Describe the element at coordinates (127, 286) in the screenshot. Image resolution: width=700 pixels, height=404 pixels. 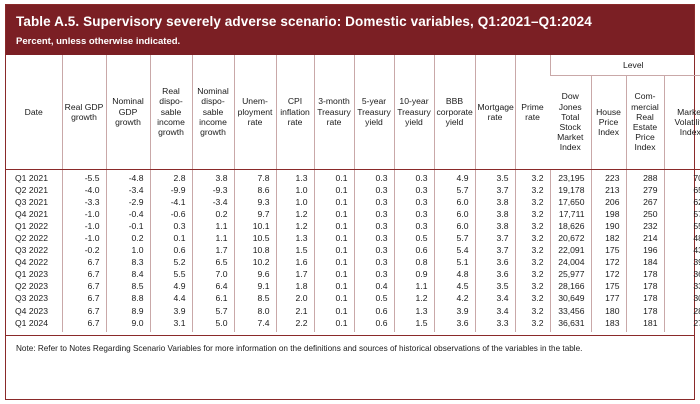
I see `table-cell: 8.5` at that location.